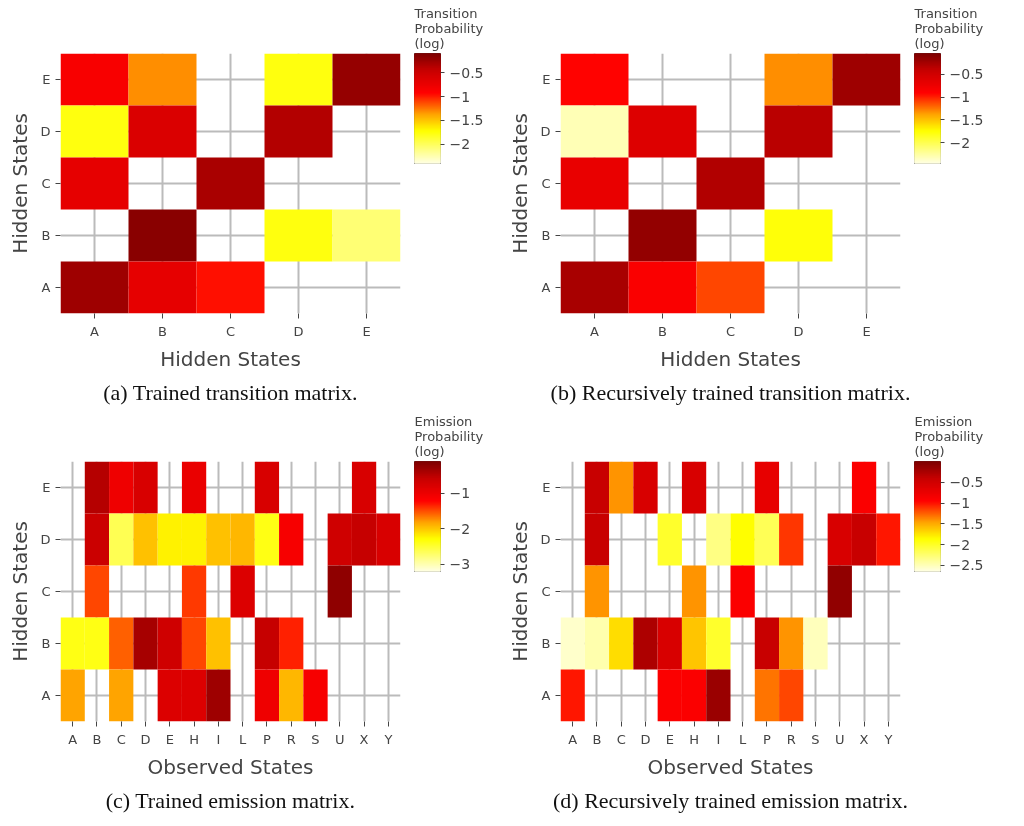 The width and height of the screenshot is (1024, 826). Describe the element at coordinates (730, 392) in the screenshot. I see `text: (b) Recursively trained transition matrix.` at that location.